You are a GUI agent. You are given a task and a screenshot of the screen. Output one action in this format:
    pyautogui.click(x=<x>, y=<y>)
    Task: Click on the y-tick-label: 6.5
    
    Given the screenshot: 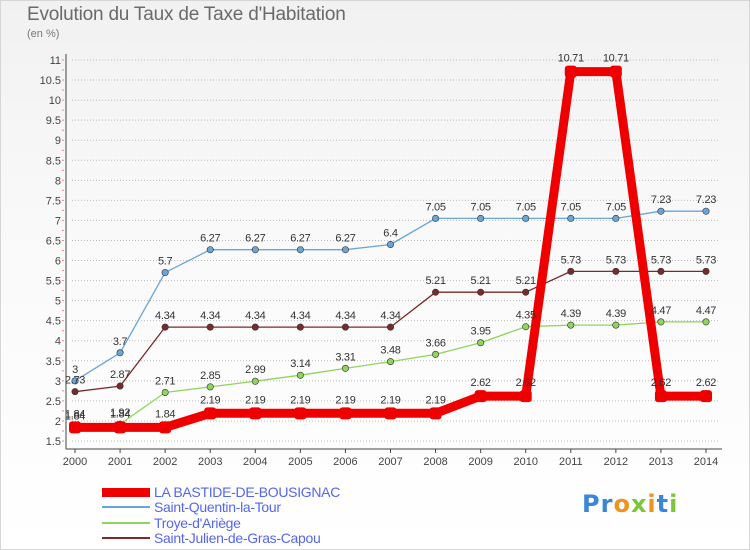 What is the action you would take?
    pyautogui.click(x=53, y=241)
    